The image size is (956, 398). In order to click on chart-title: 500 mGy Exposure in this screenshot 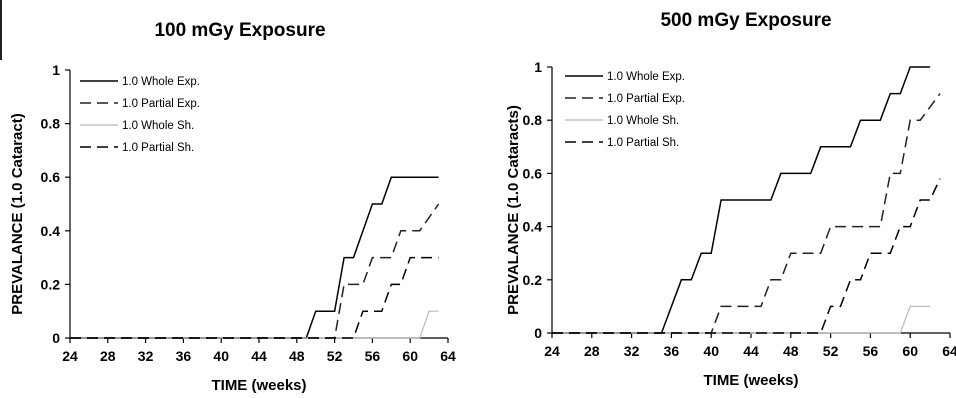, I will do `click(745, 20)`.